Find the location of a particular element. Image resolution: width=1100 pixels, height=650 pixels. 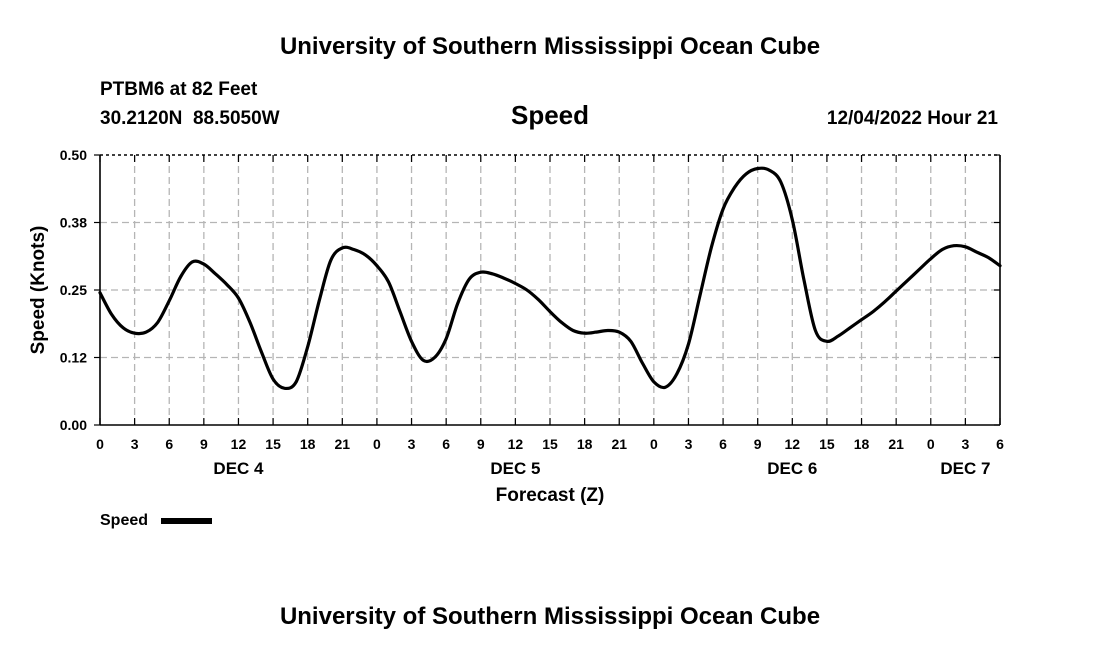

x-axis-label: Forecast (Z) is located at coordinates (550, 495).